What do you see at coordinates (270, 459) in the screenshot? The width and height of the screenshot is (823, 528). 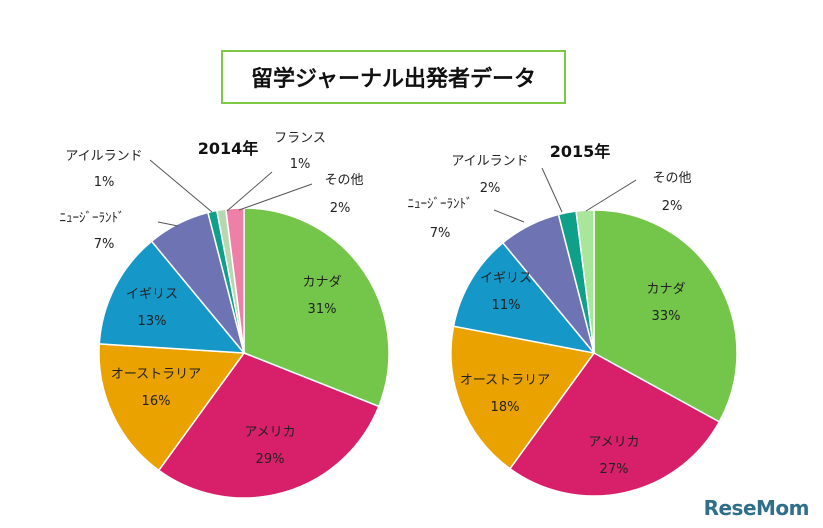 I see `slice-percent: 29%` at bounding box center [270, 459].